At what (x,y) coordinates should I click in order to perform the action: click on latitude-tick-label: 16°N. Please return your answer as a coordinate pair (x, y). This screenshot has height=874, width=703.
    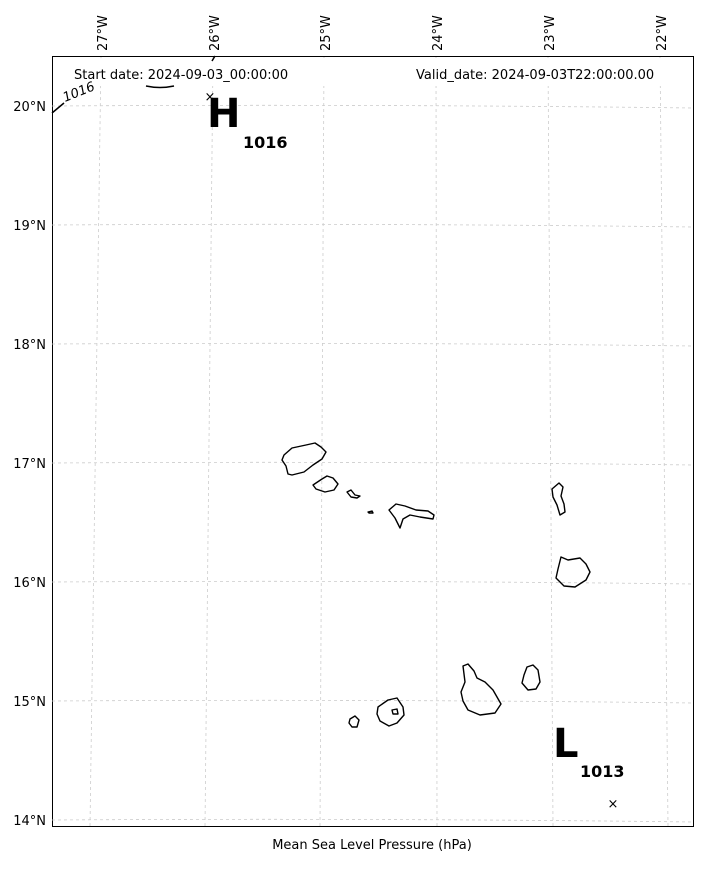
    Looking at the image, I should click on (29, 583).